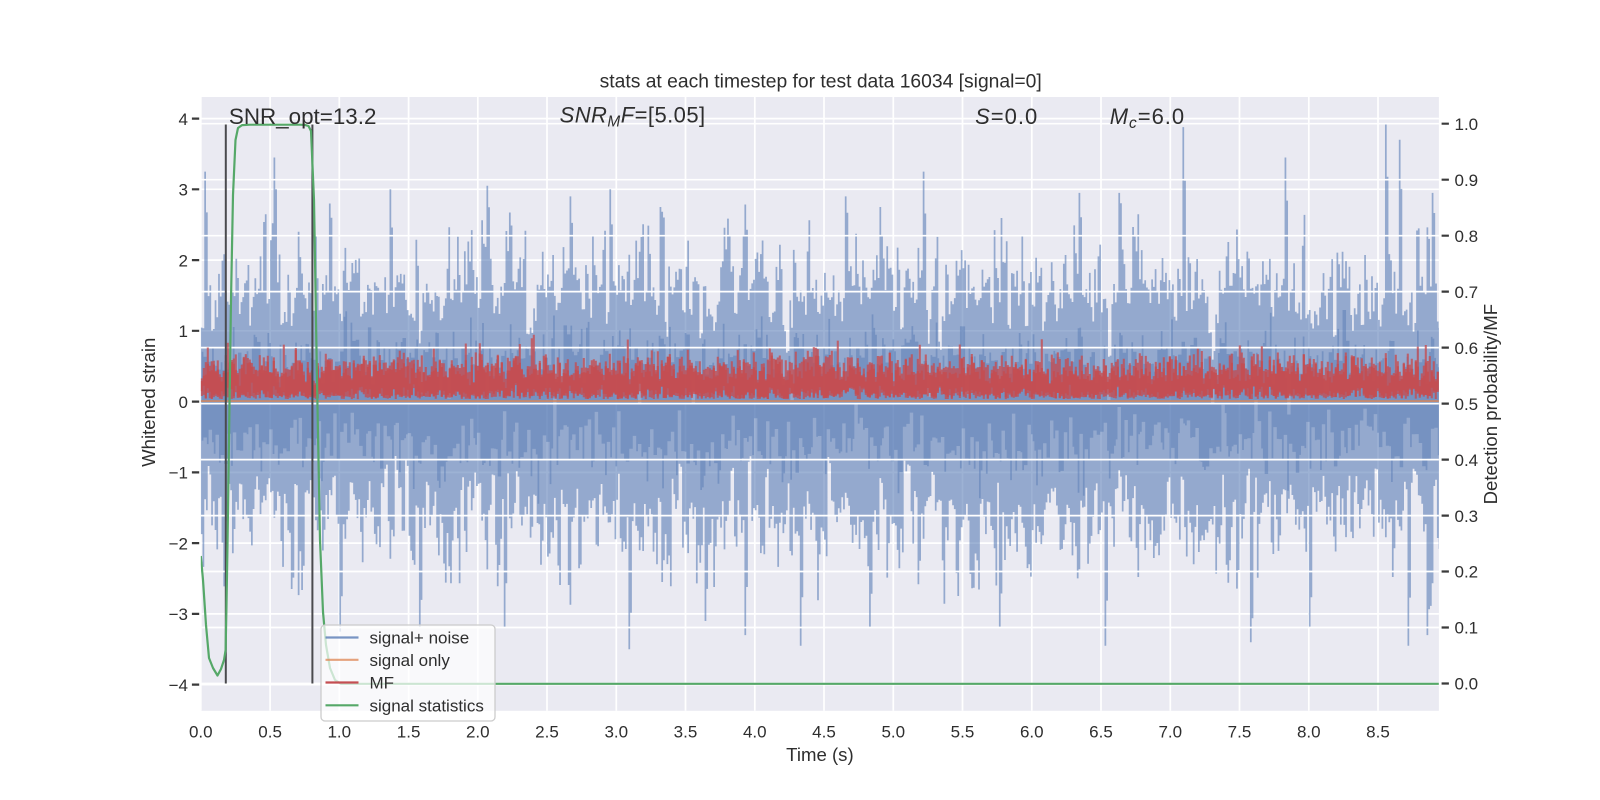 Image resolution: width=1600 pixels, height=800 pixels. I want to click on svg-text: 4.0, so click(755, 731).